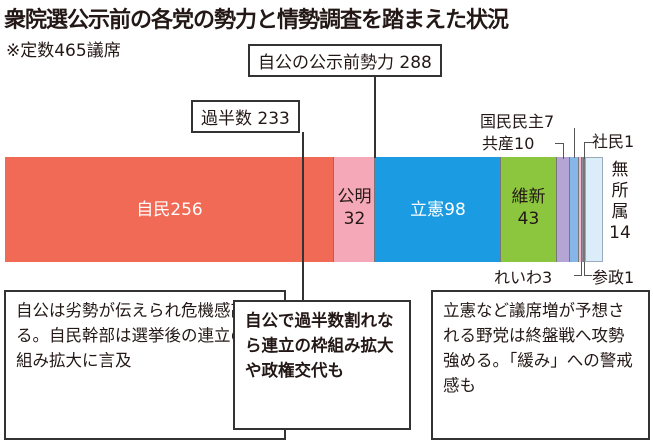 The image size is (653, 442). I want to click on leader-kyosan, so click(559, 151).